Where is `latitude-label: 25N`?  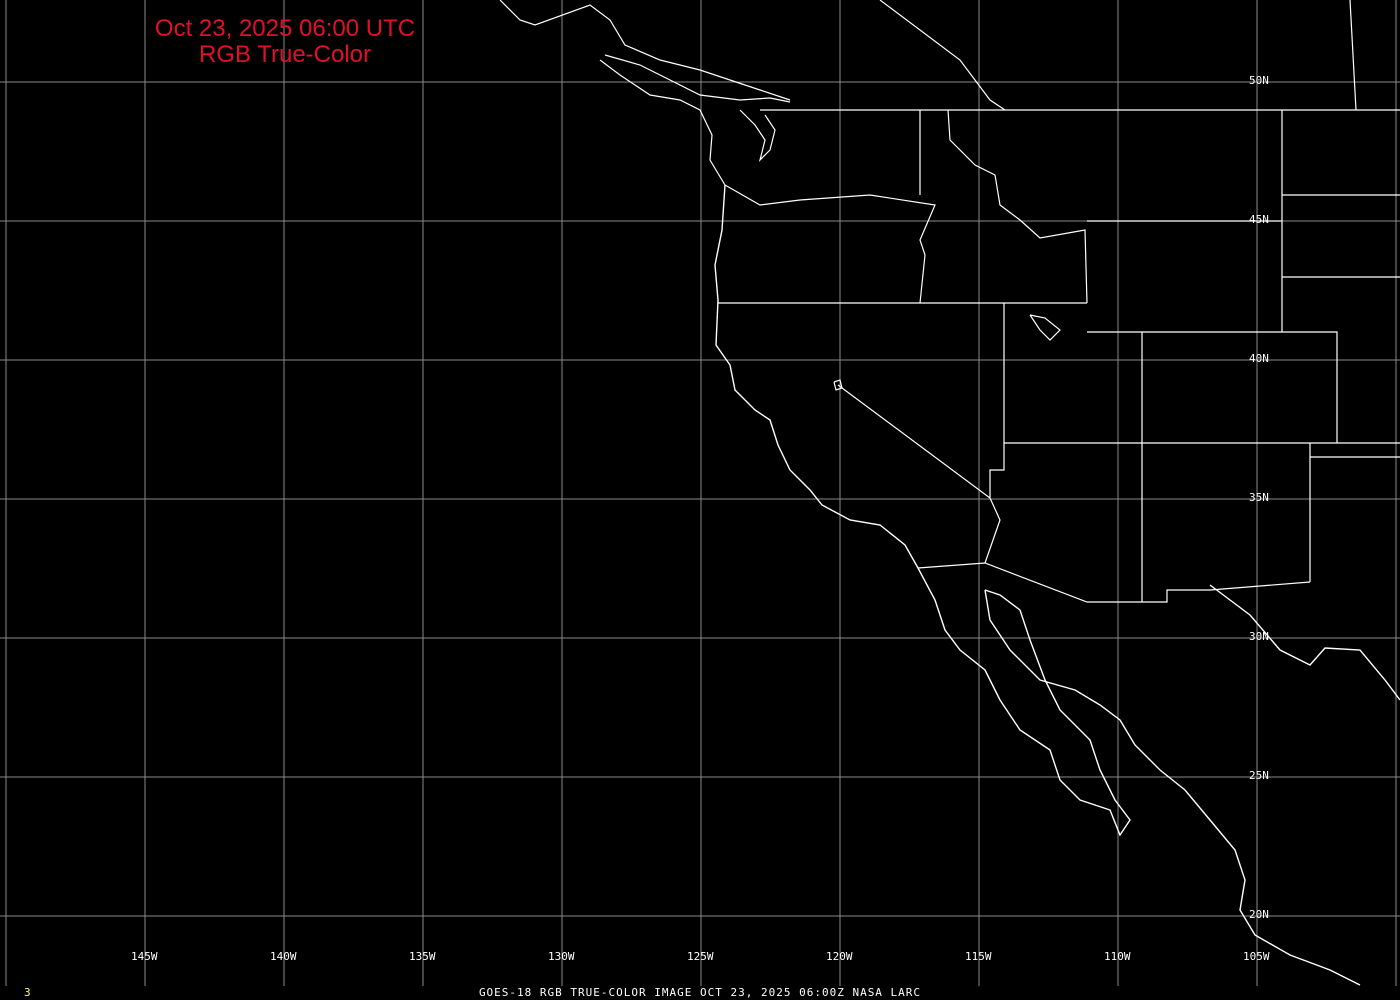 latitude-label: 25N is located at coordinates (1259, 775).